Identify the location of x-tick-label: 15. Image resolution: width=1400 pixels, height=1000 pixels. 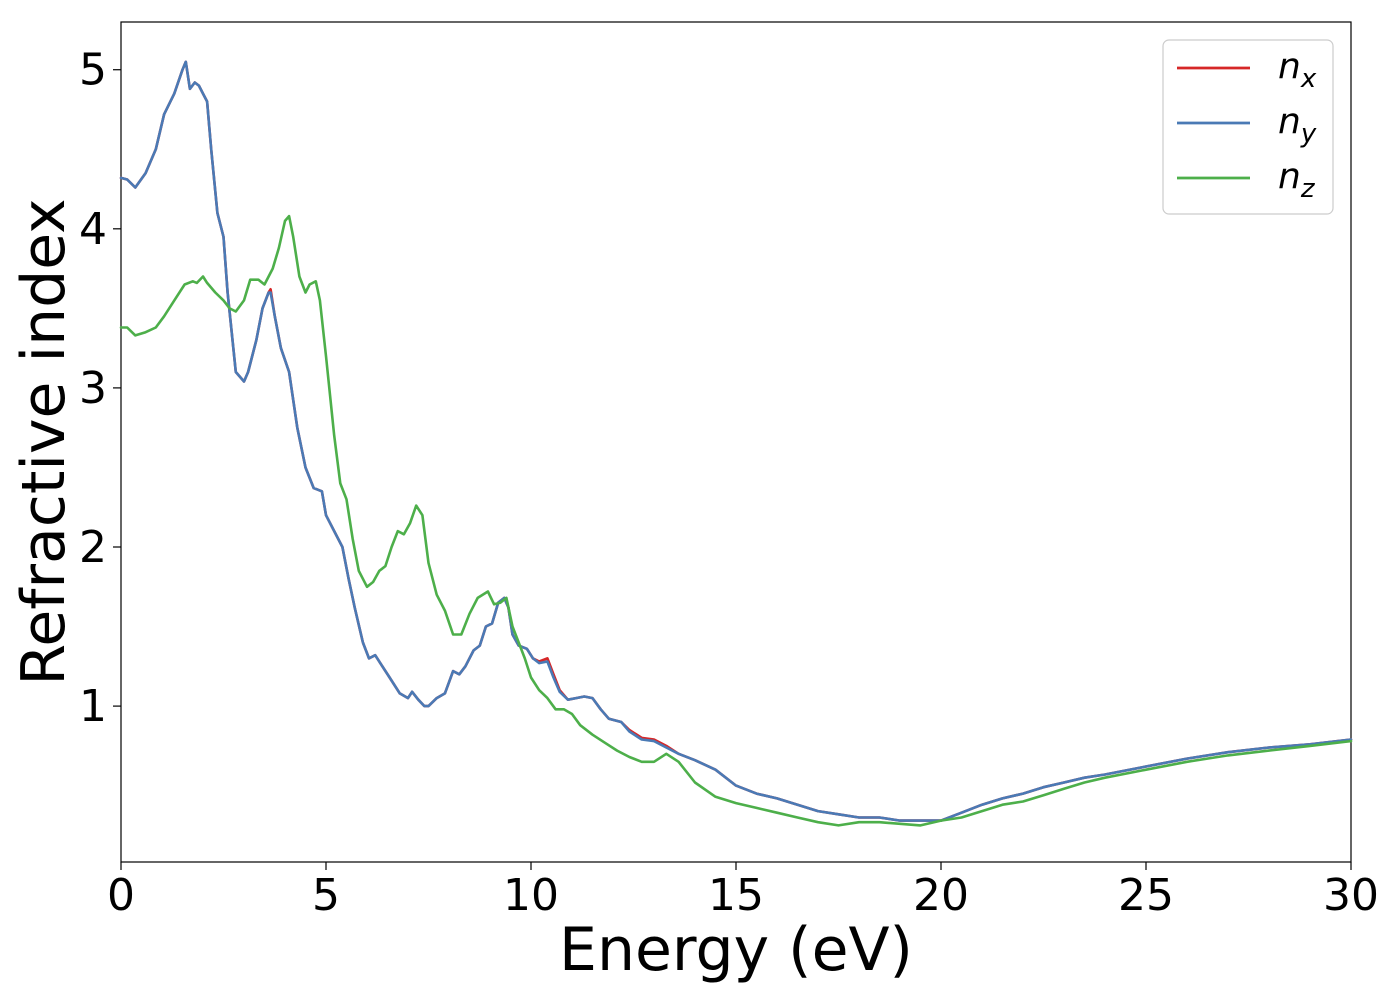
(736, 895).